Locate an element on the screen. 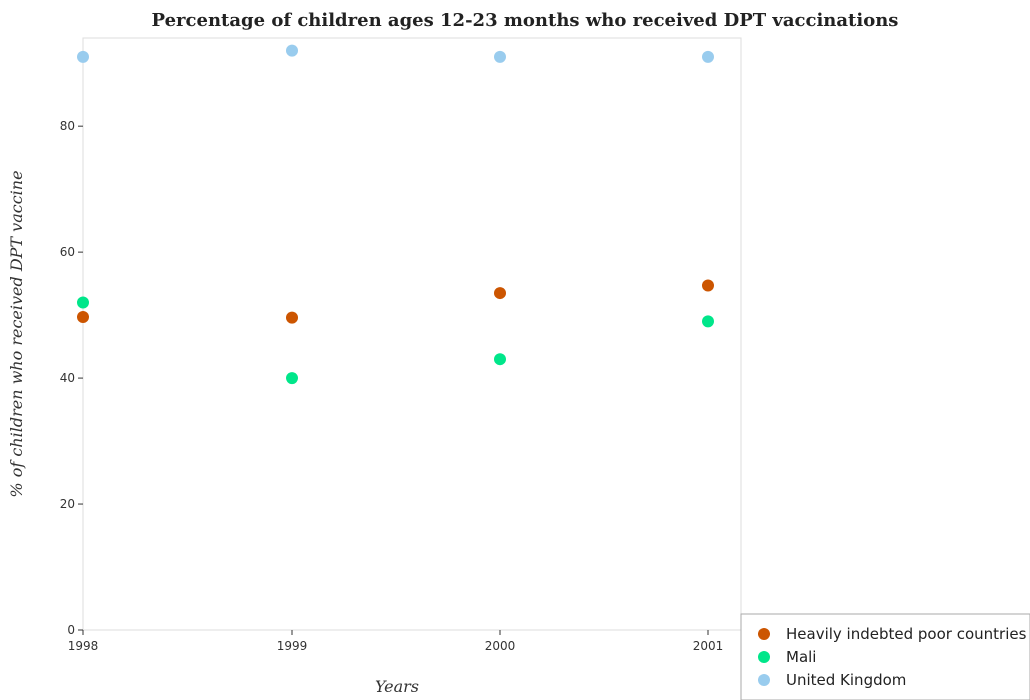  legend-label-1: Mali is located at coordinates (801, 657).